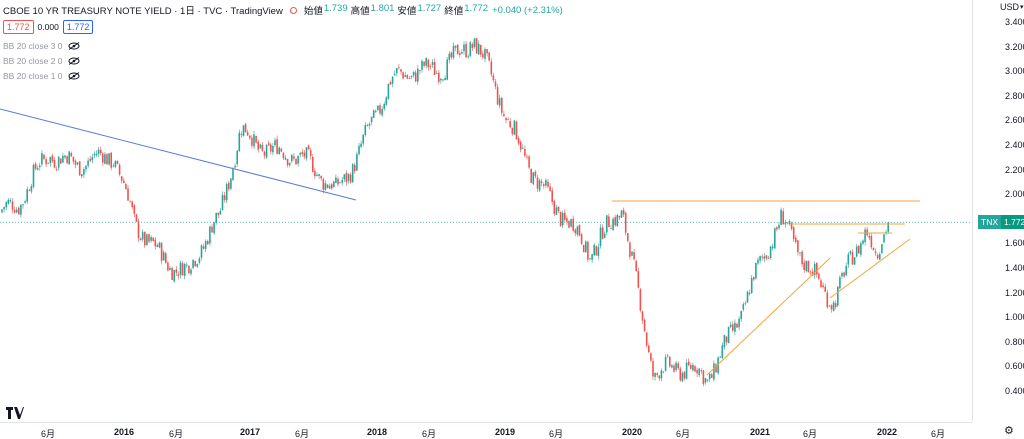  I want to click on time-tick-label: 2020, so click(632, 432).